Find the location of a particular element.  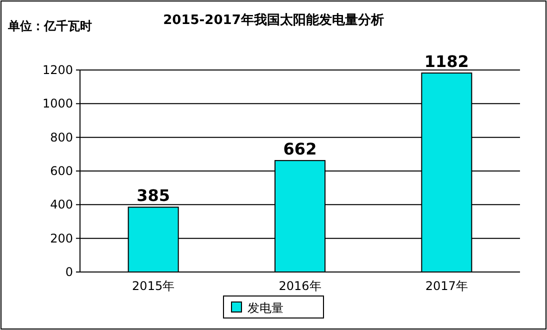

y-tick-label: 0 is located at coordinates (69, 272).